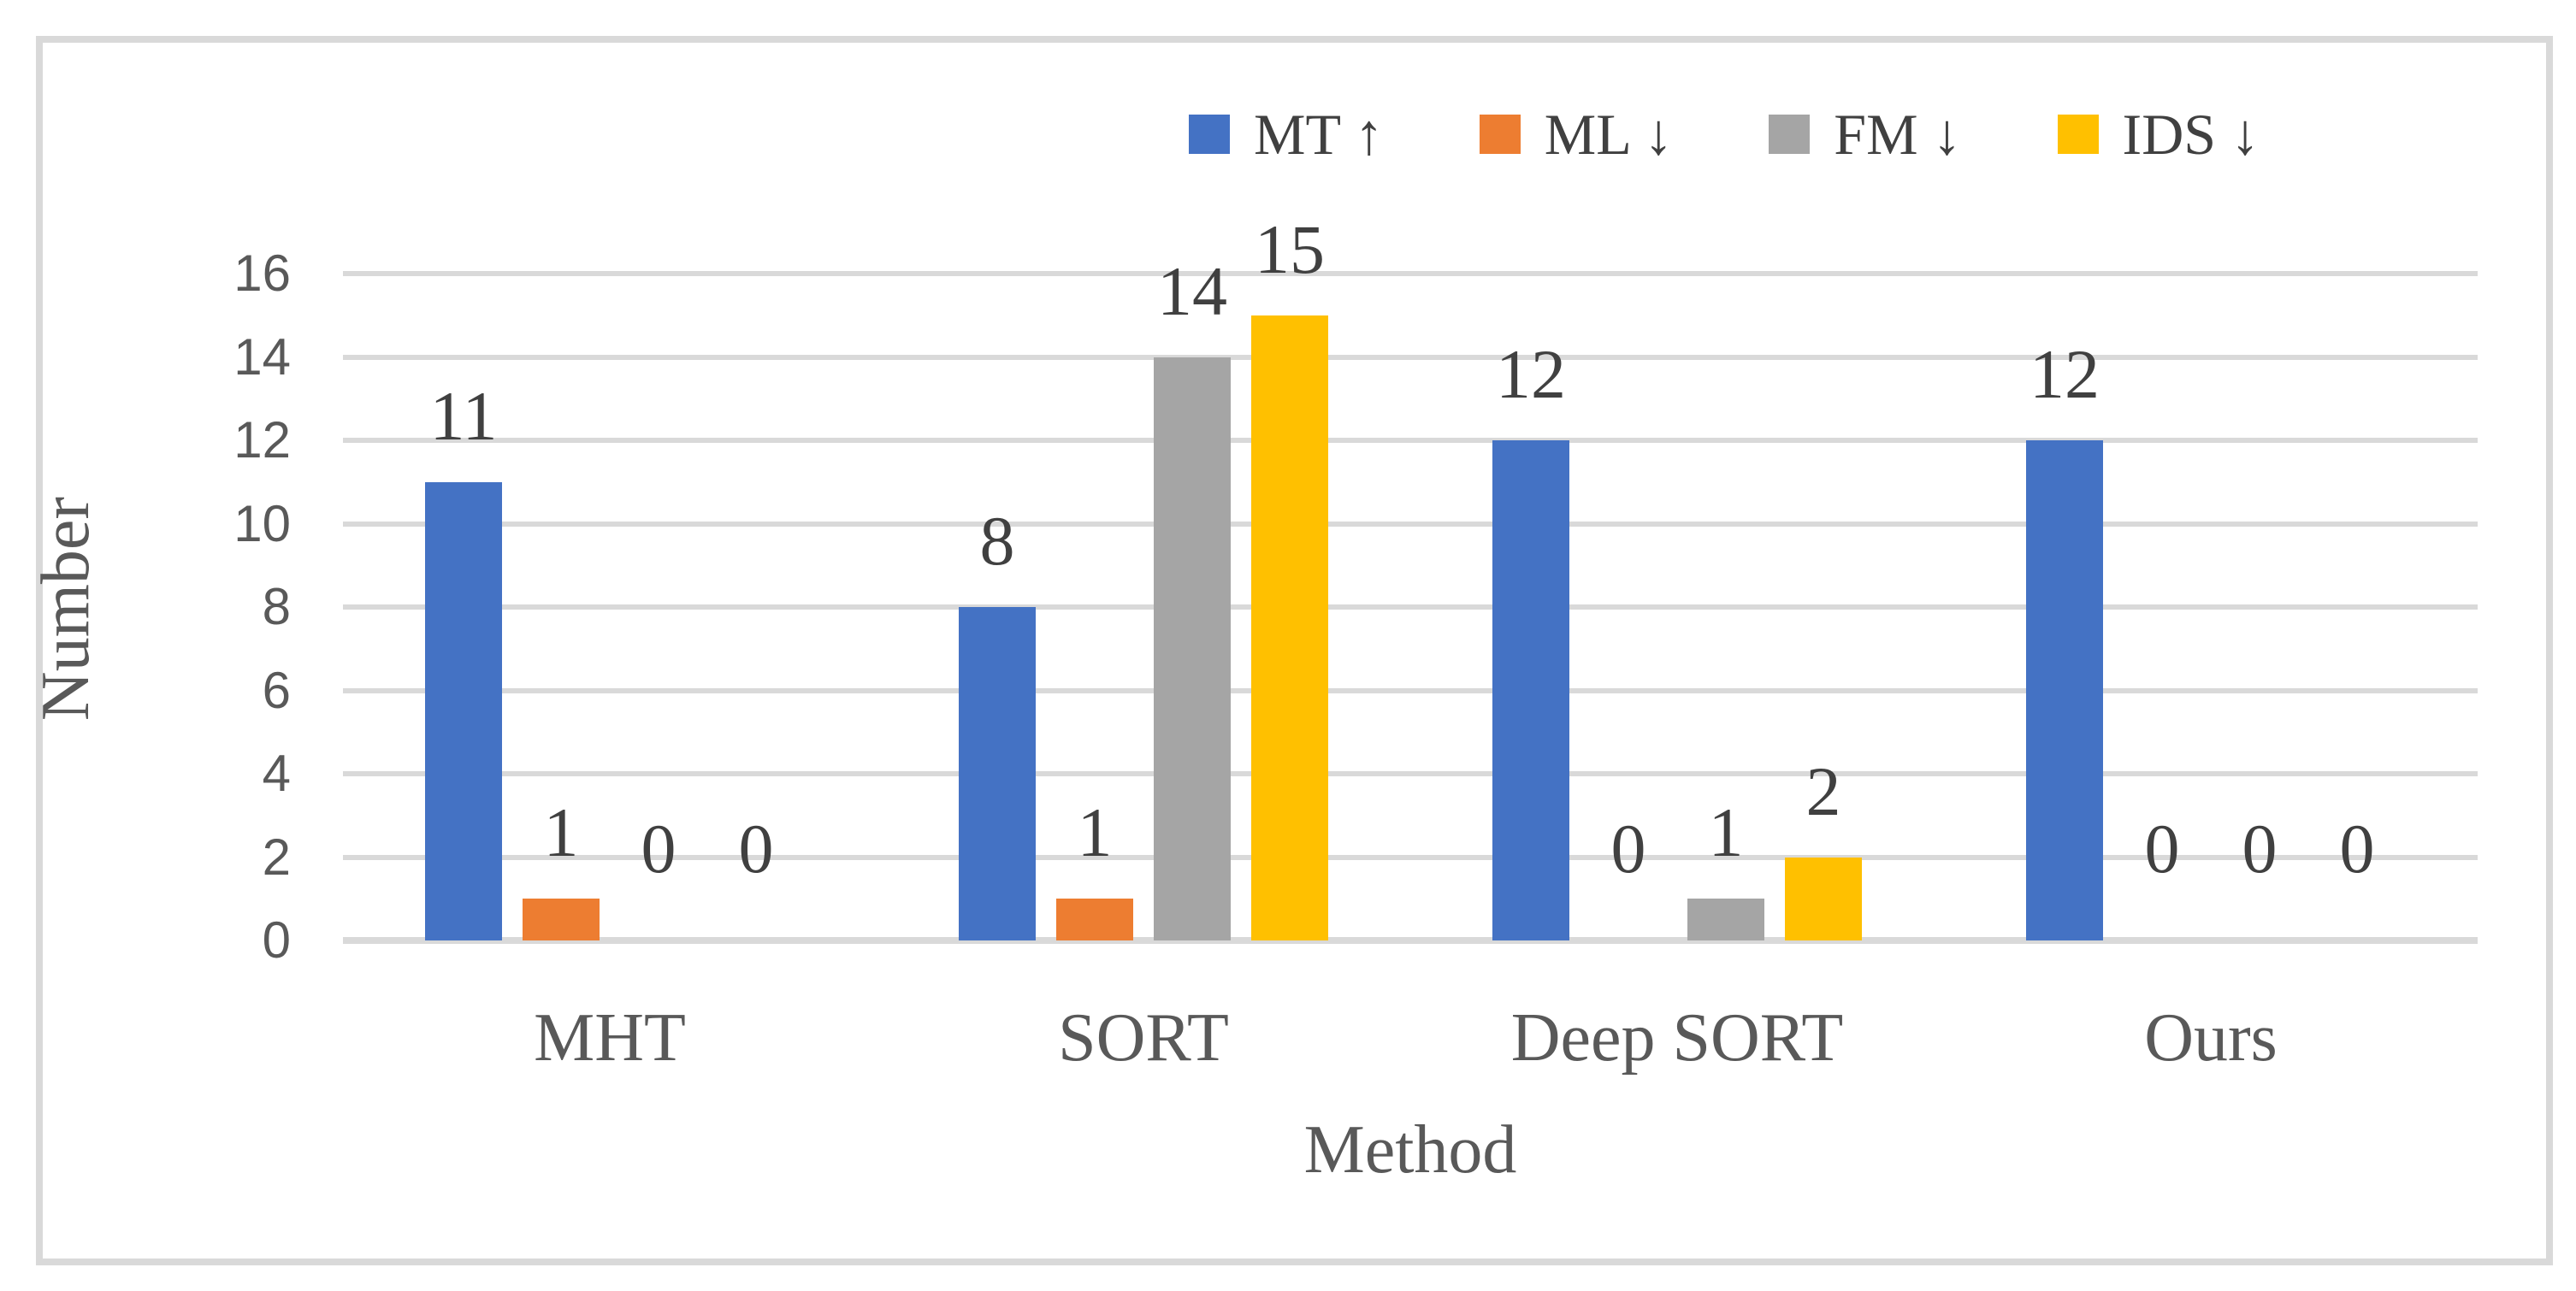 The image size is (2576, 1291). What do you see at coordinates (1192, 648) in the screenshot?
I see `bar-fm-sort` at bounding box center [1192, 648].